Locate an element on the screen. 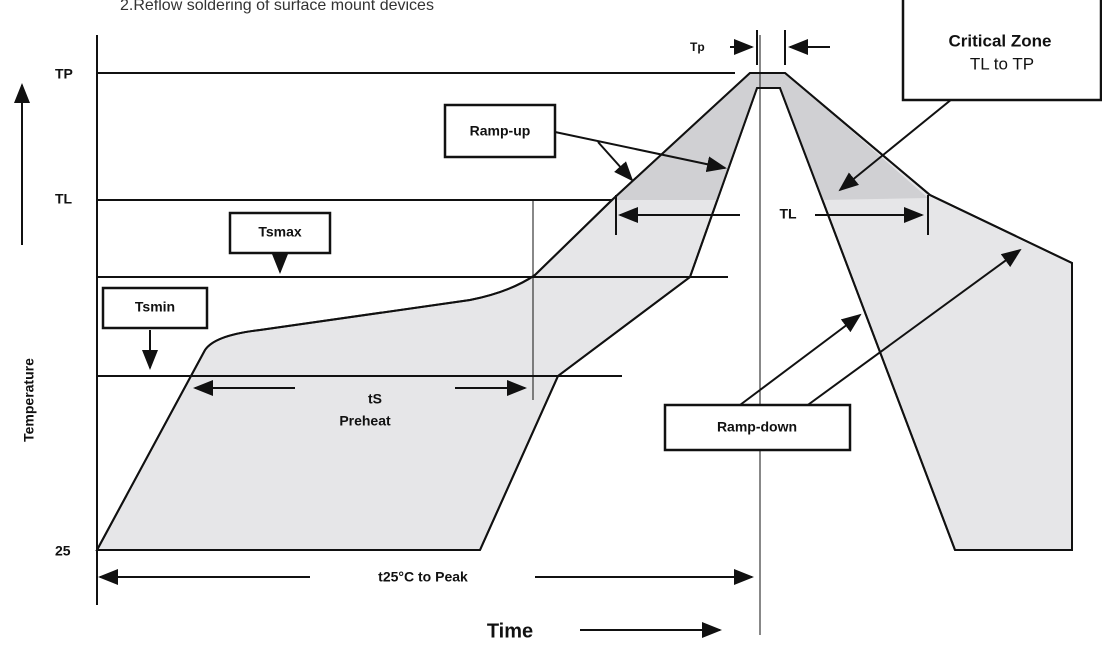 The height and width of the screenshot is (647, 1102). preheat: Preheat is located at coordinates (365, 421).